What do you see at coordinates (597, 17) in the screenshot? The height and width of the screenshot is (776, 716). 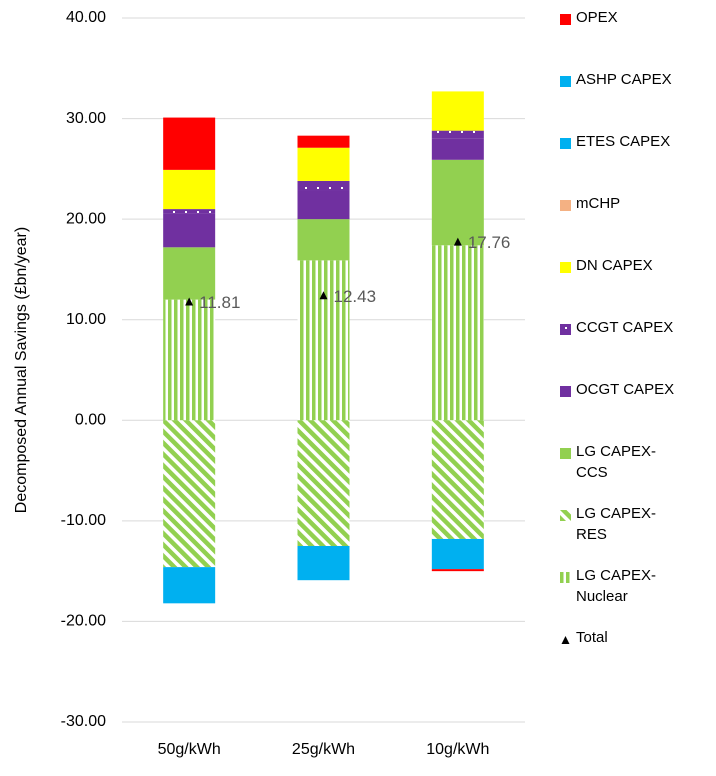 I see `legend-label: OPEX` at bounding box center [597, 17].